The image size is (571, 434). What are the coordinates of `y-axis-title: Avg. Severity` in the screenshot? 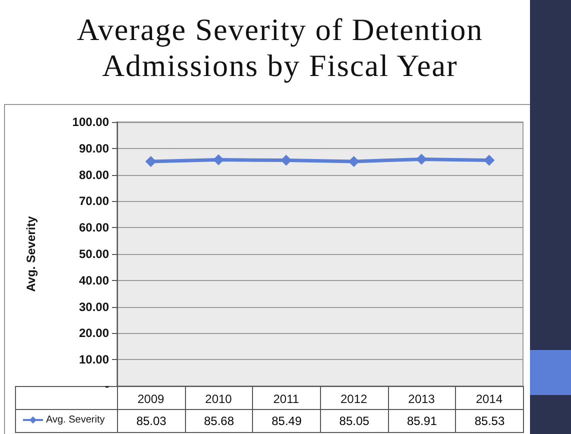 It's located at (31, 254).